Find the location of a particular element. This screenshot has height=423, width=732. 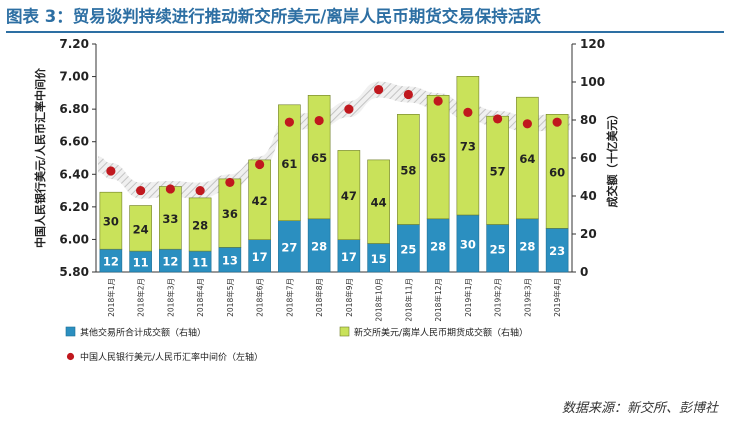

bar-sgx-label: 42 is located at coordinates (260, 201).